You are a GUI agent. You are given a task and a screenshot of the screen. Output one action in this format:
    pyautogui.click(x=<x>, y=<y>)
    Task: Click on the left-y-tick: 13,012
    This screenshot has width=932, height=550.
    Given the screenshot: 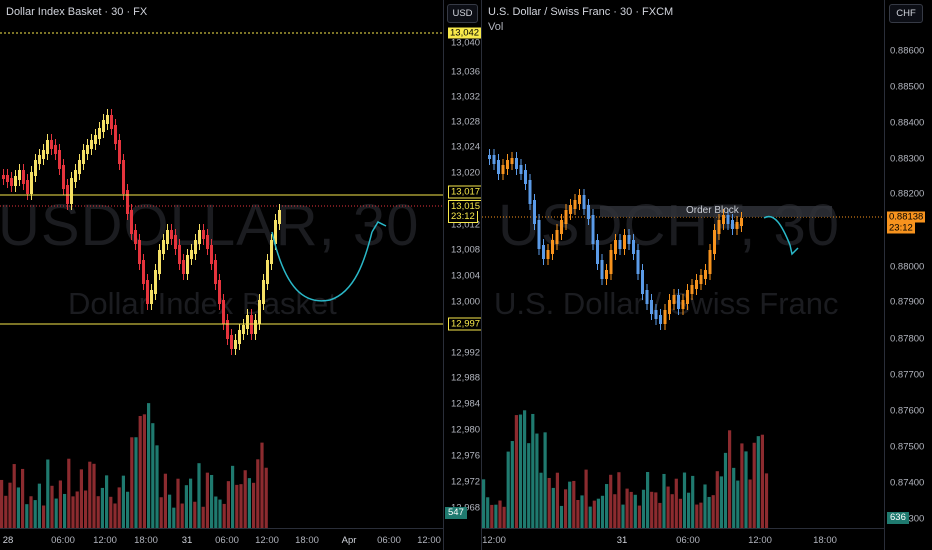 What is the action you would take?
    pyautogui.click(x=466, y=225)
    